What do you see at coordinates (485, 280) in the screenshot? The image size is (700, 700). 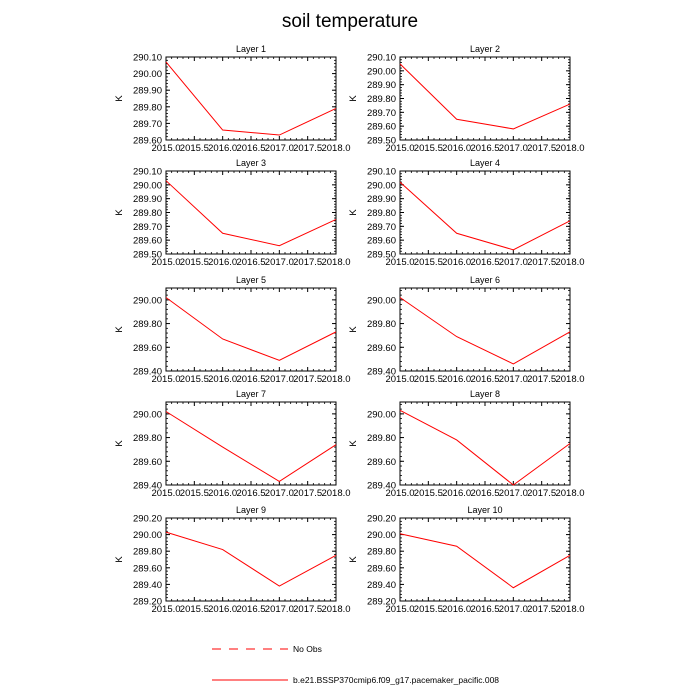 I see `panel-title: Layer 6` at bounding box center [485, 280].